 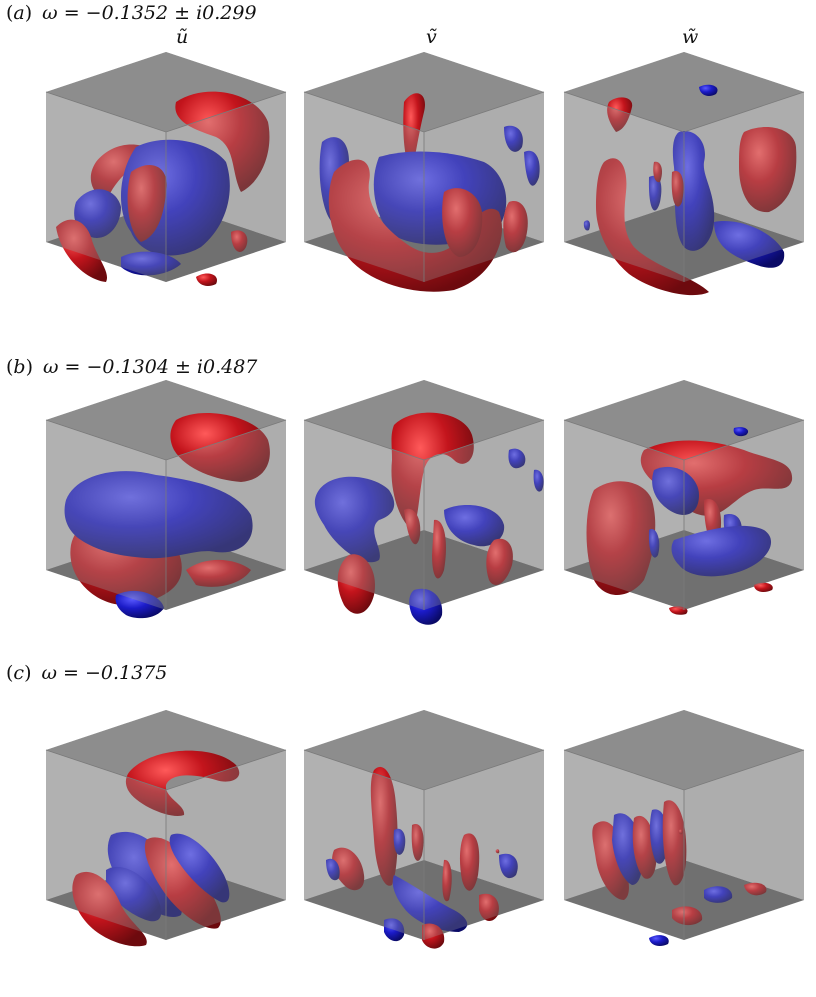 I want to click on cube-c-w, so click(x=684, y=835).